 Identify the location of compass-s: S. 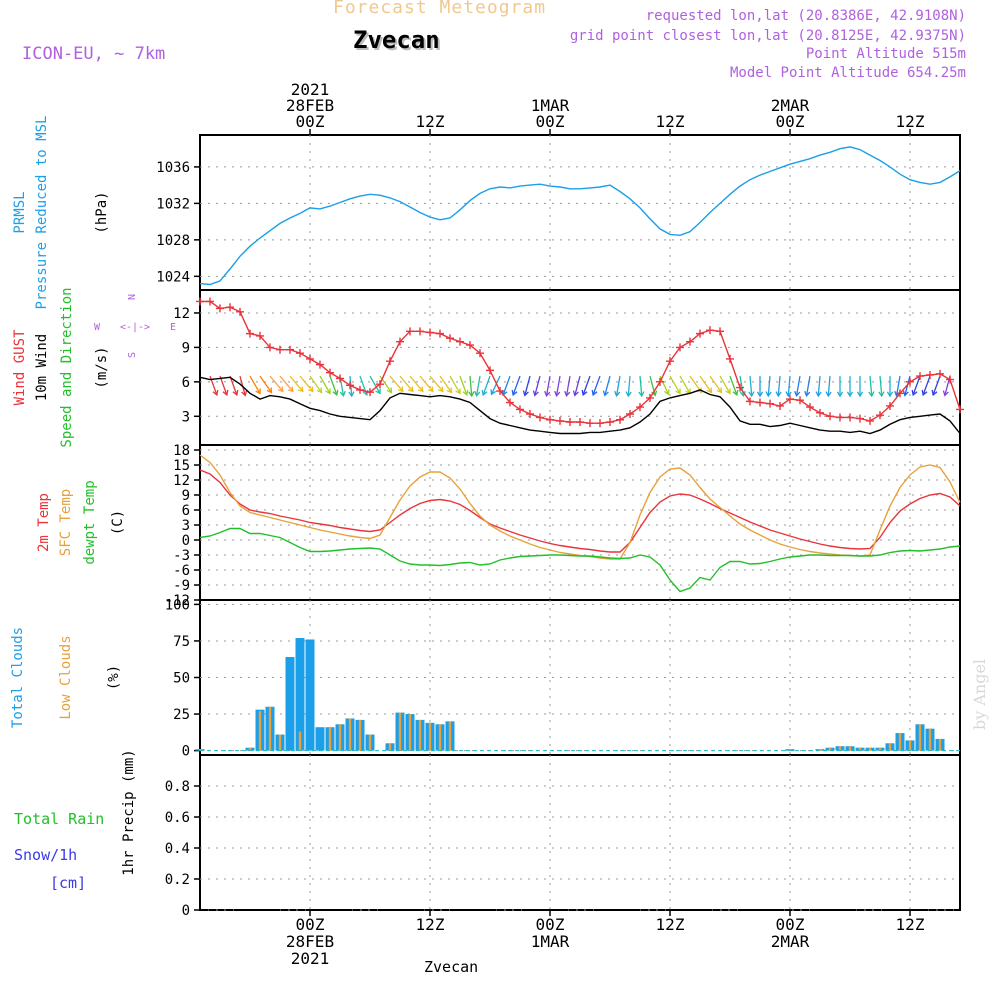
(132, 355).